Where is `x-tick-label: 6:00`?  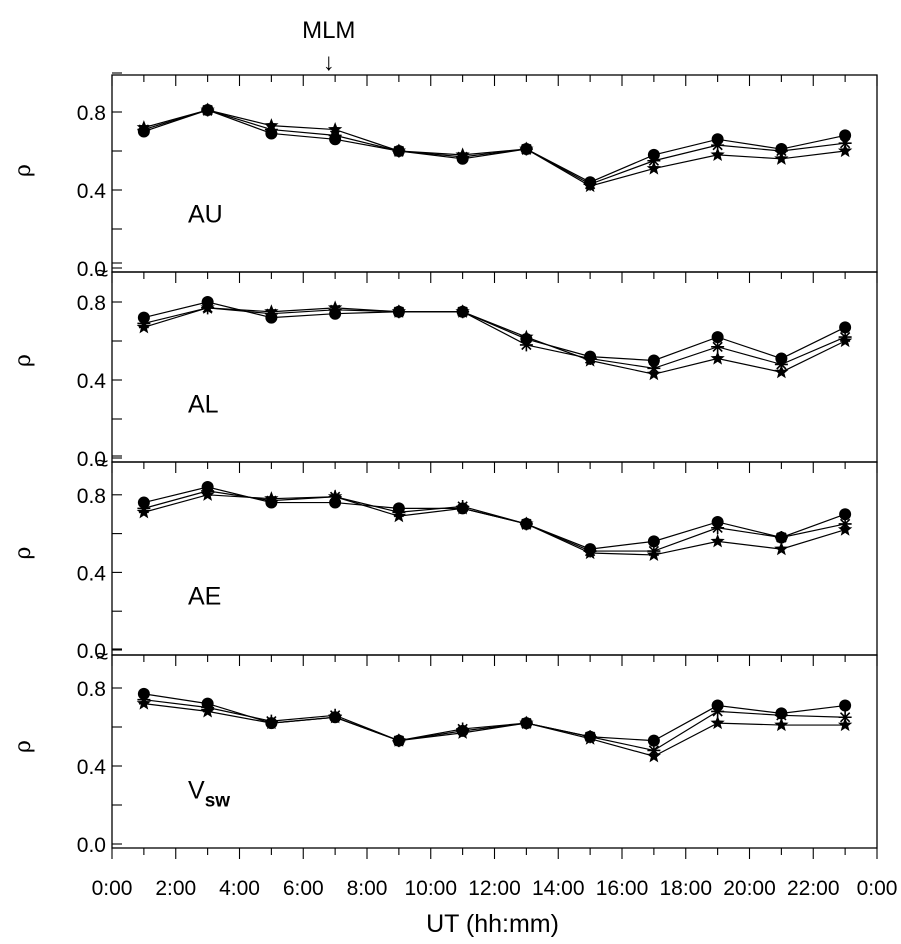
x-tick-label: 6:00 is located at coordinates (303, 888).